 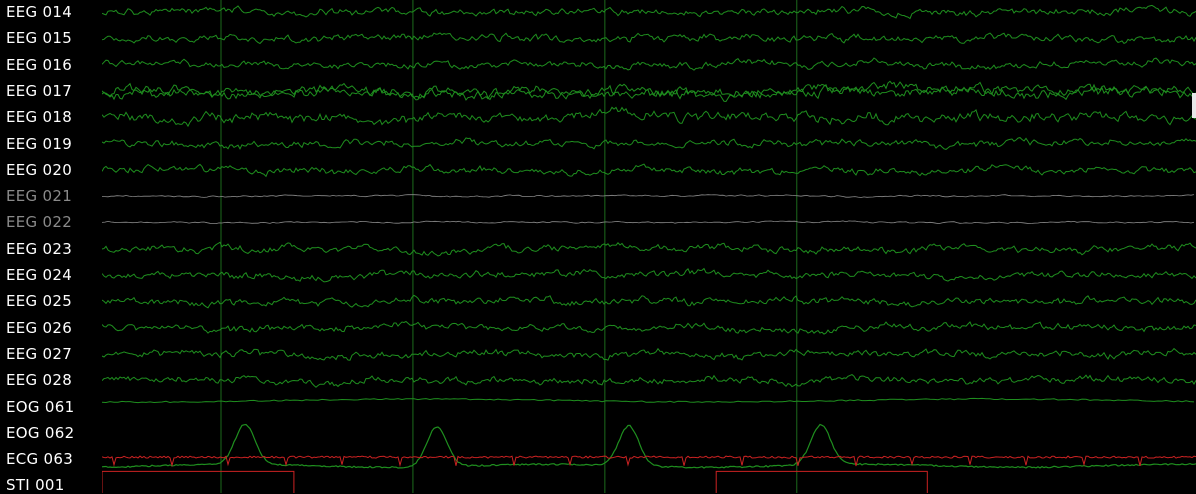 What do you see at coordinates (1194, 105) in the screenshot?
I see `vertical-scrollbar-thumb` at bounding box center [1194, 105].